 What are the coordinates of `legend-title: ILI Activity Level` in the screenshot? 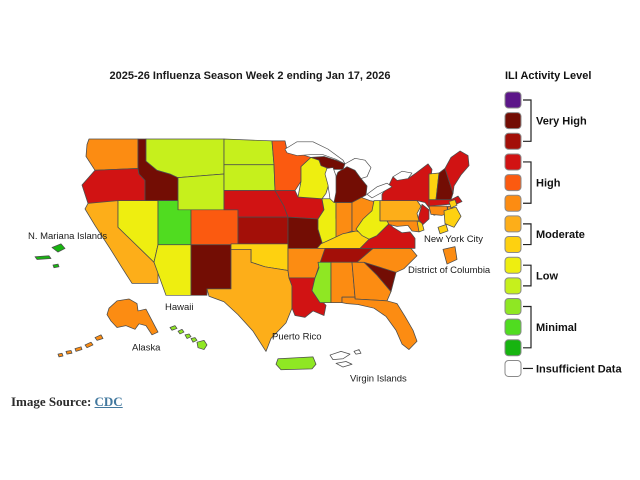 It's located at (548, 76).